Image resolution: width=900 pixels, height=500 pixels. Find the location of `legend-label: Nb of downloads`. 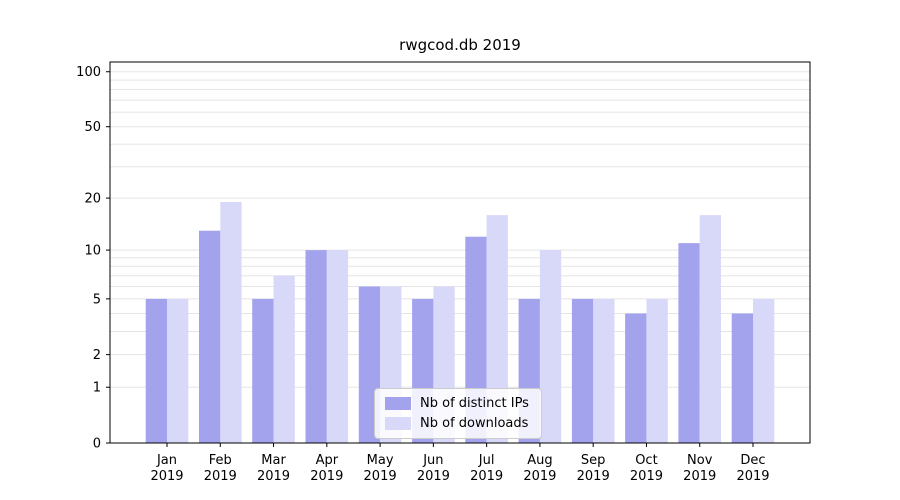

legend-label: Nb of downloads is located at coordinates (474, 423).